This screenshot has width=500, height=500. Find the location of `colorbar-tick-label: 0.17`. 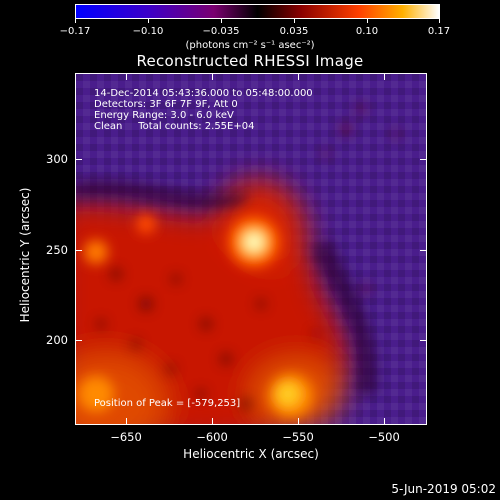

colorbar-tick-label: 0.17 is located at coordinates (439, 31).